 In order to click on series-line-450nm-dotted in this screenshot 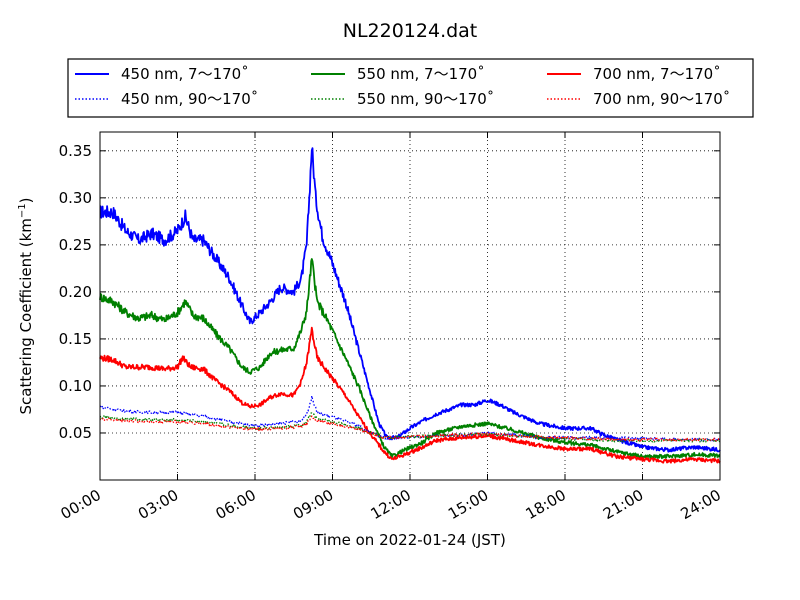, I will do `click(410, 418)`.